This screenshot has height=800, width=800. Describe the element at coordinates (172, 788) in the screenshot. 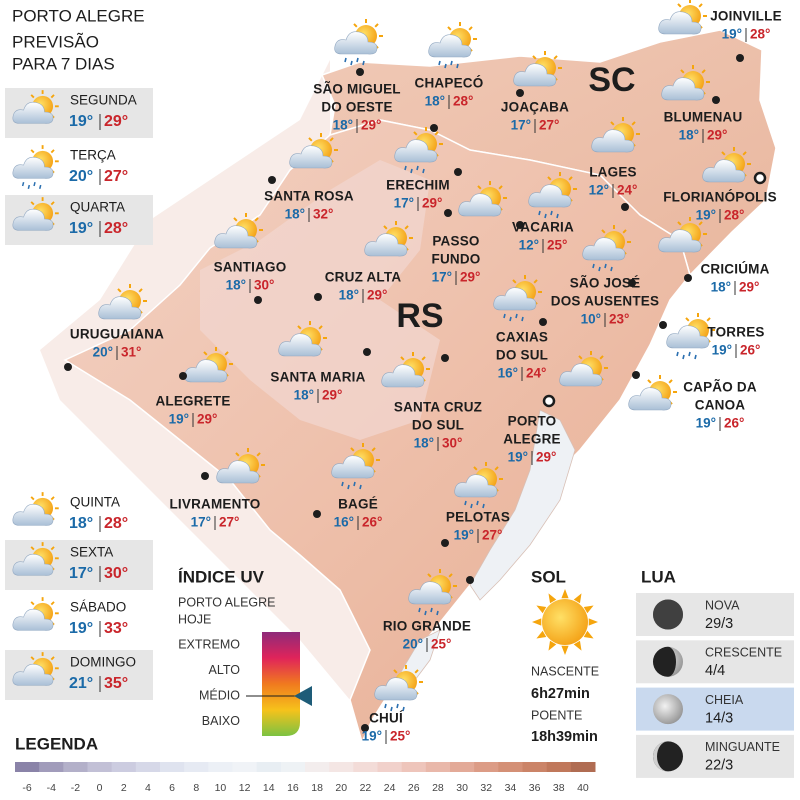

I see `legend-label: 6` at that location.